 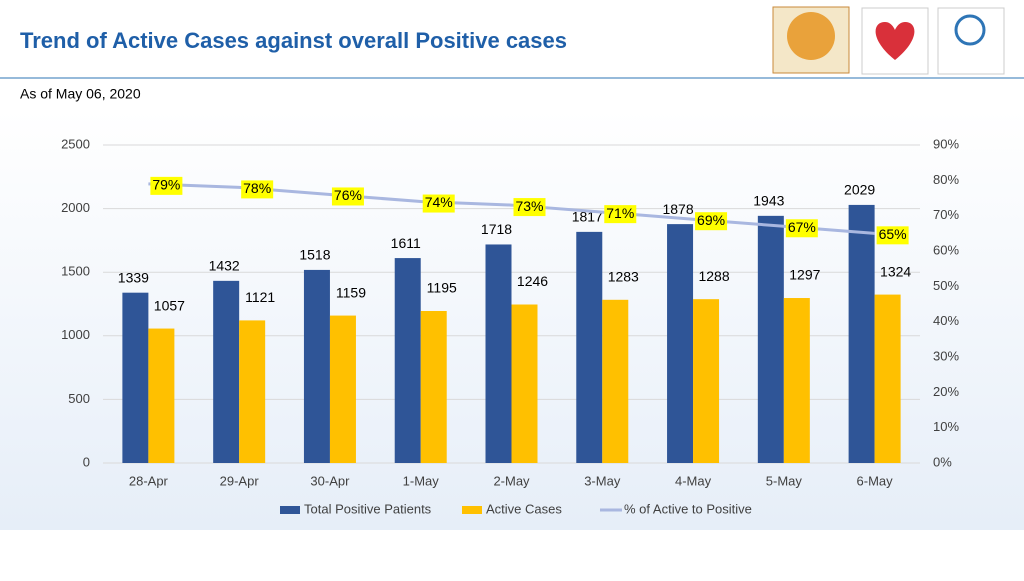 What do you see at coordinates (75, 207) in the screenshot?
I see `y-tick-label: 2000` at bounding box center [75, 207].